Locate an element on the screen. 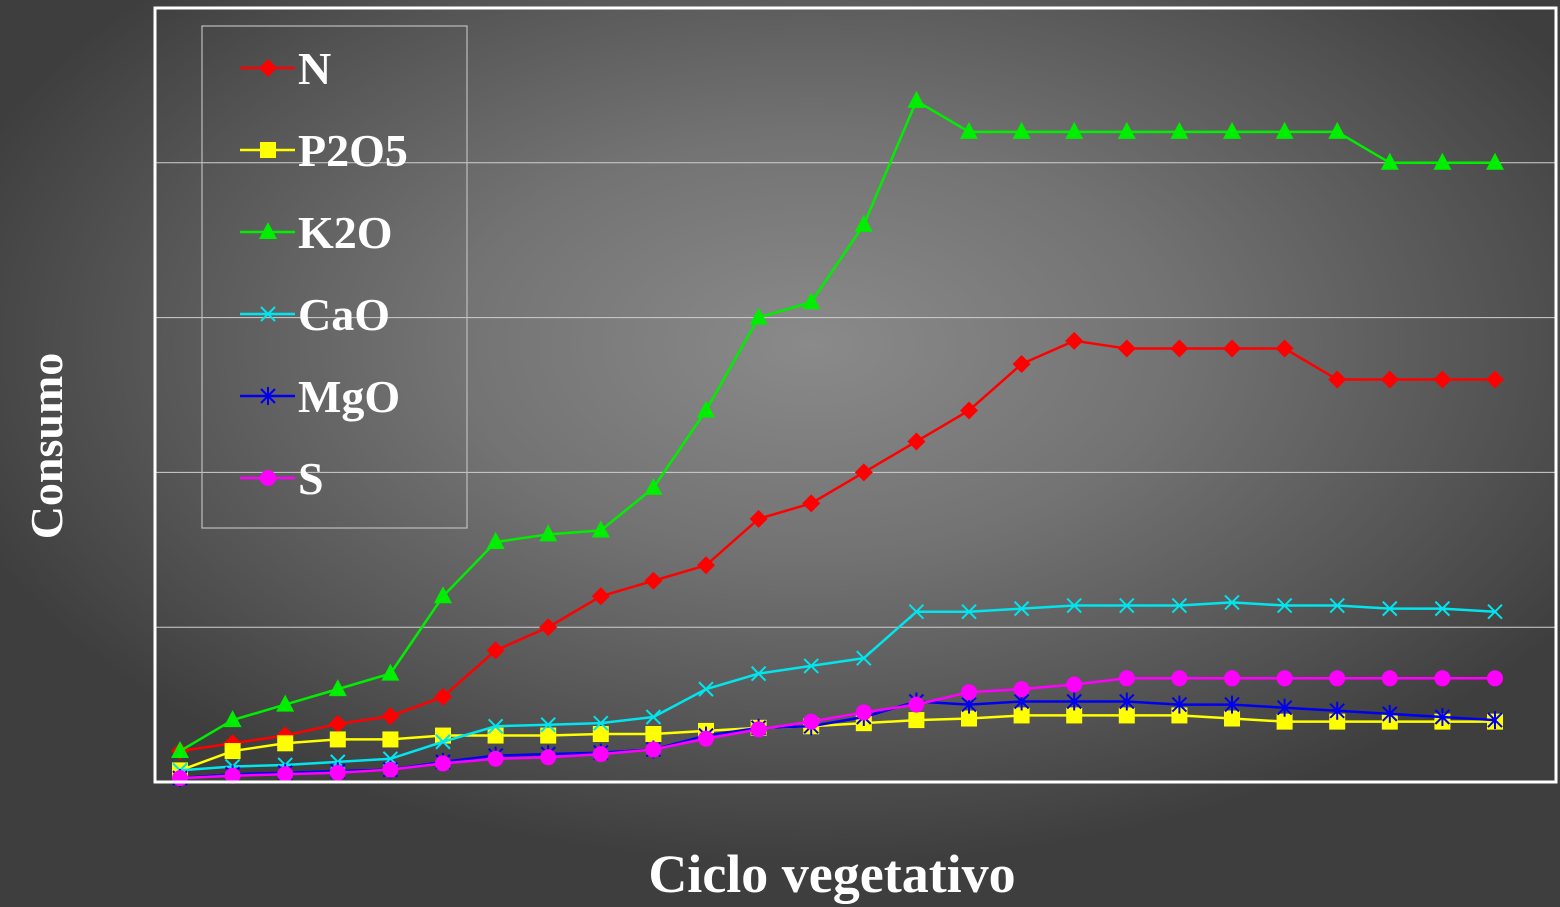 Image resolution: width=1560 pixels, height=907 pixels. legend-item: K2O is located at coordinates (316, 232).